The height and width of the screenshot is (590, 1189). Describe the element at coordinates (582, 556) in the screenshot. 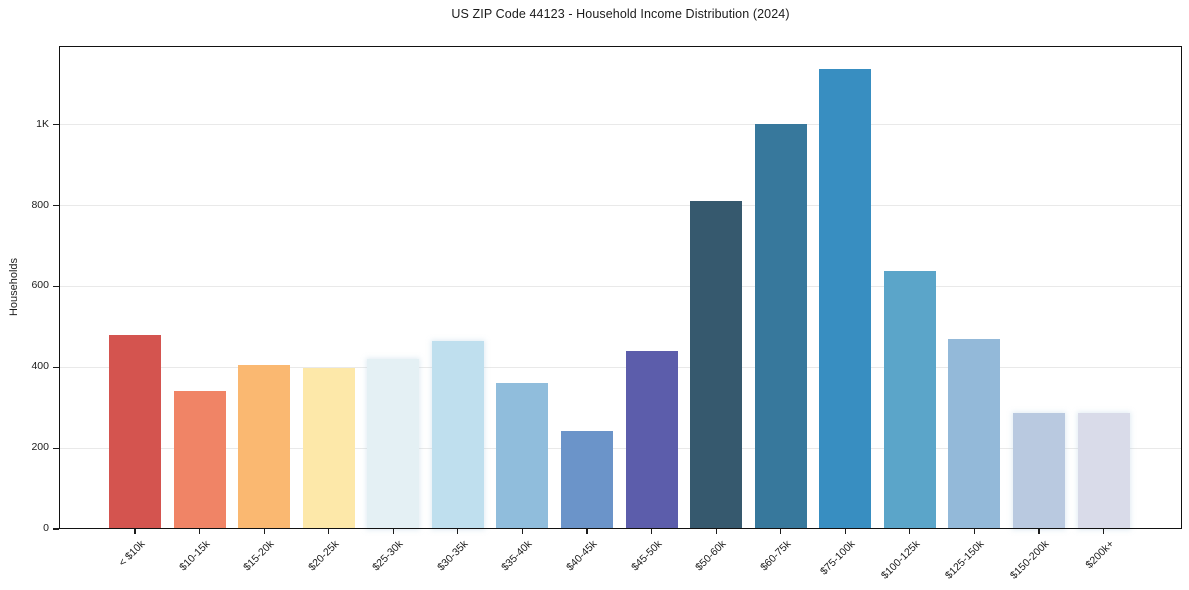

I see `x-tick-label: $40-45k` at that location.